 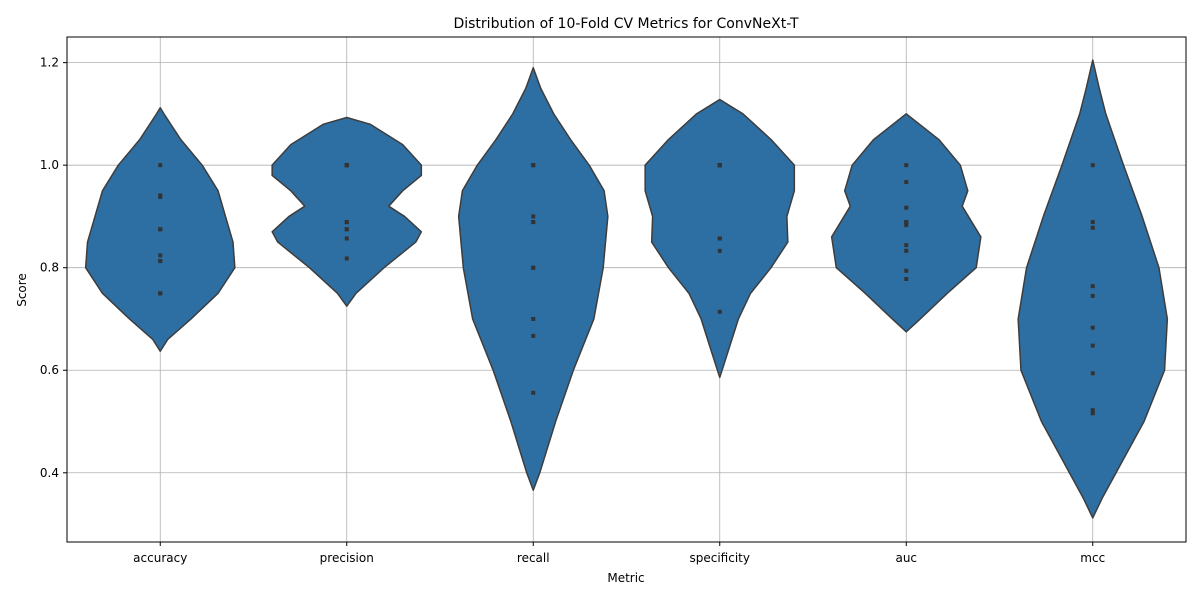 I want to click on x-tick-label-mcc: mcc, so click(x=1092, y=558).